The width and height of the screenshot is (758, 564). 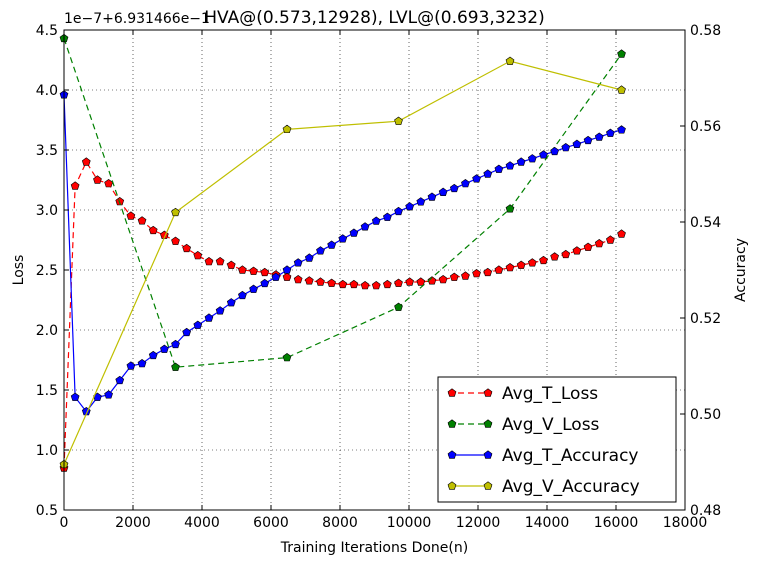 What do you see at coordinates (374, 548) in the screenshot?
I see `x-axis-label: Training Iterations Done(n)` at bounding box center [374, 548].